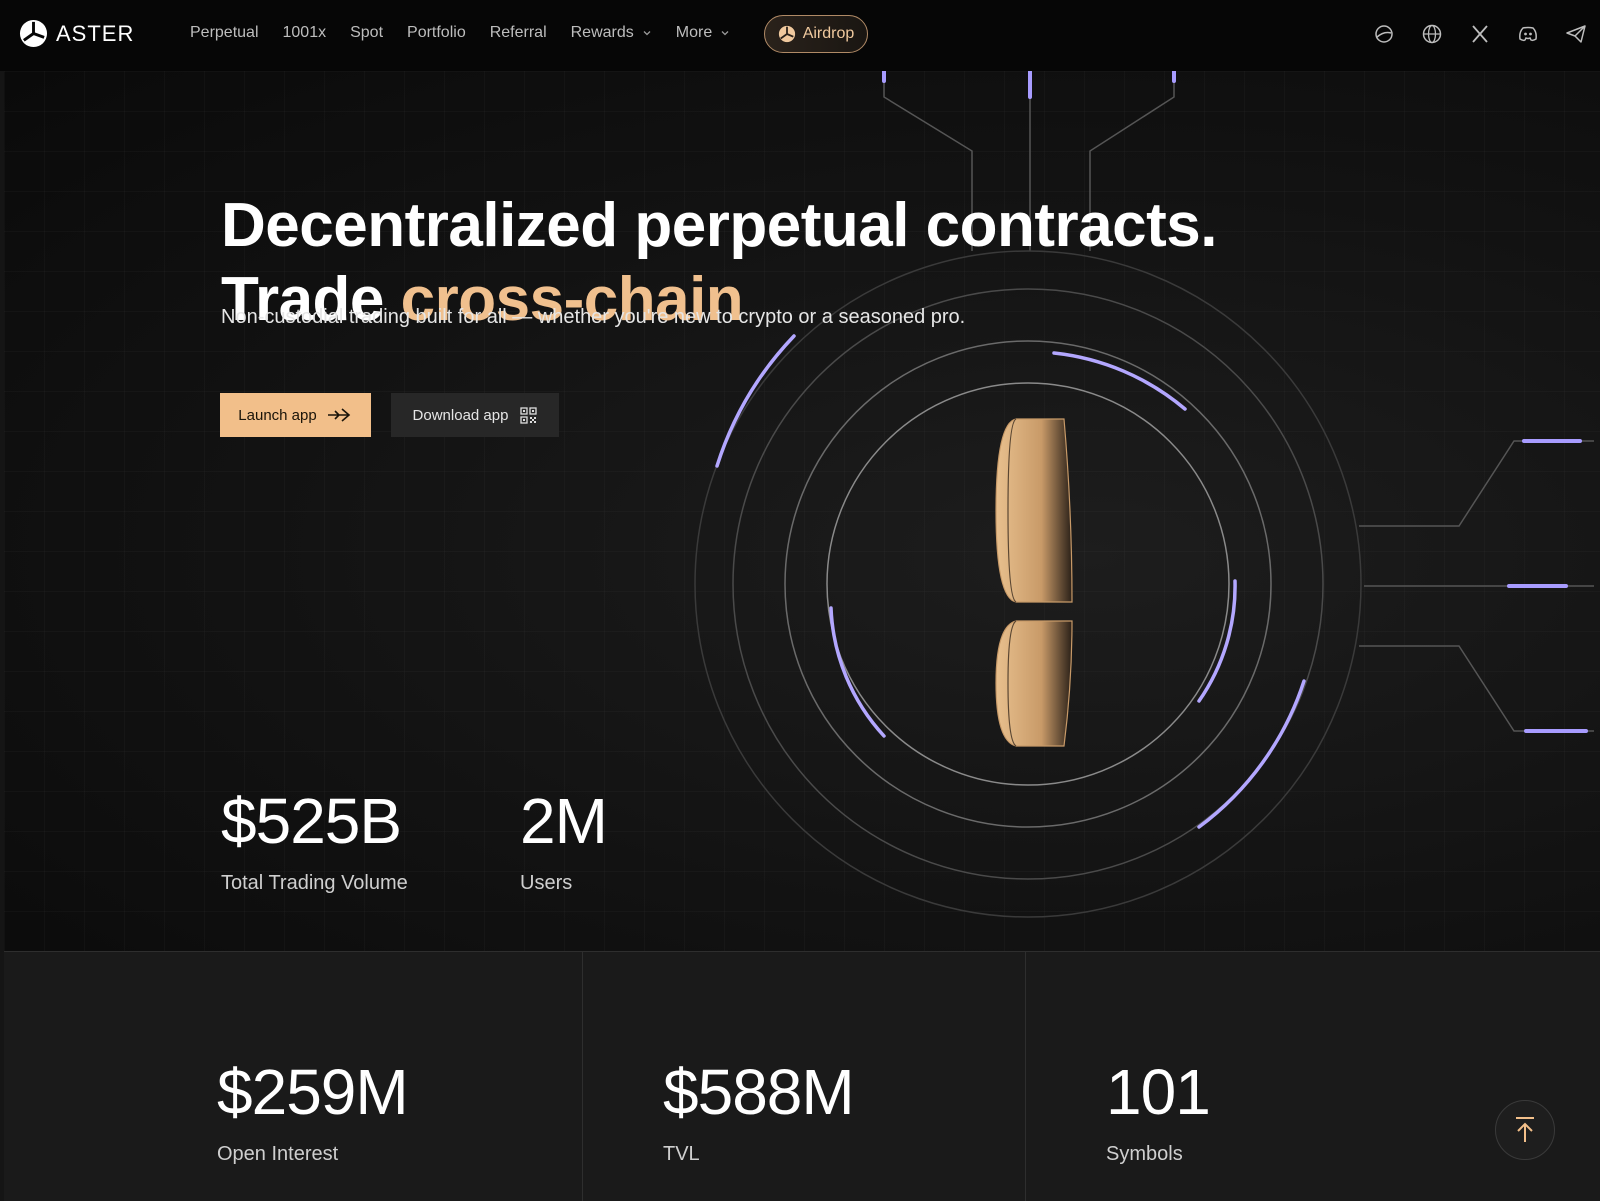 The width and height of the screenshot is (1600, 1201). I want to click on stat-value: 2M, so click(564, 821).